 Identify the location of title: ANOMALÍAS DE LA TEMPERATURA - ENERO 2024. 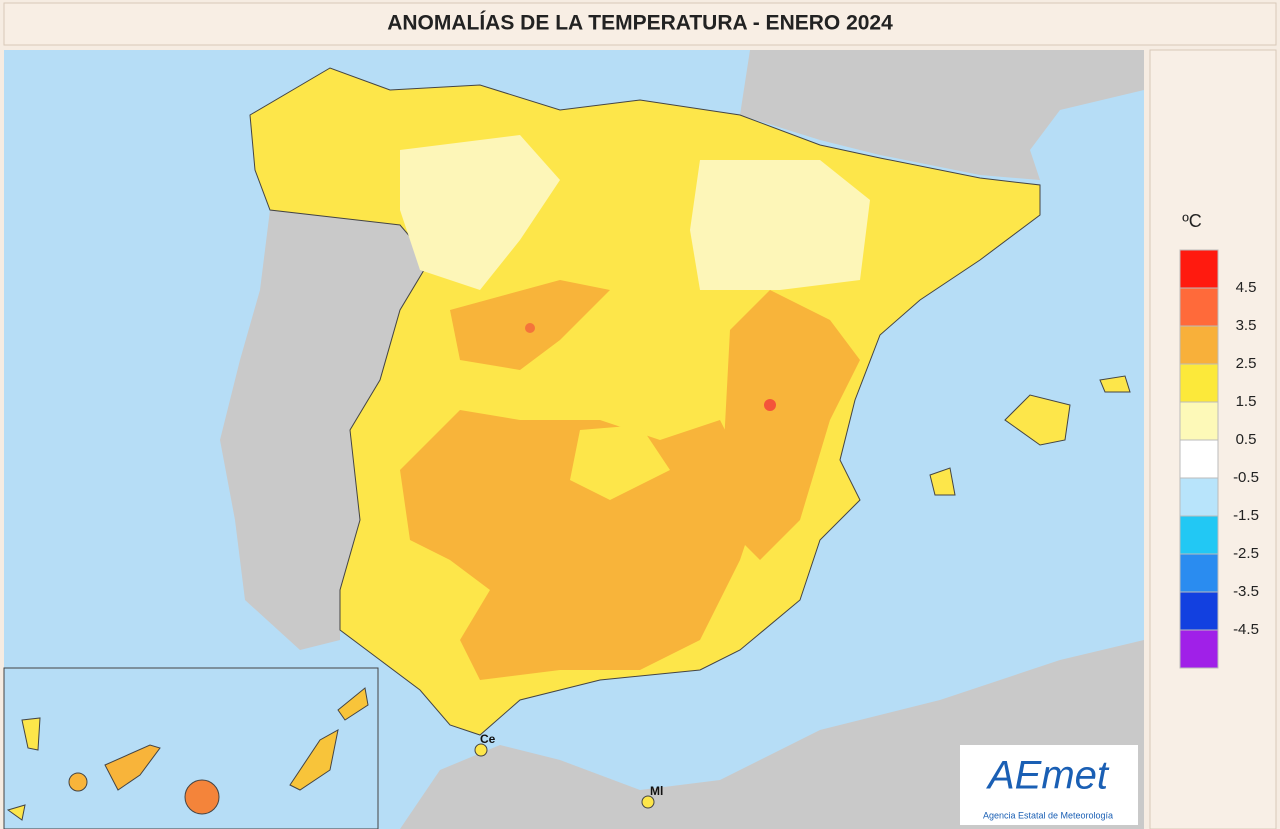
(640, 23).